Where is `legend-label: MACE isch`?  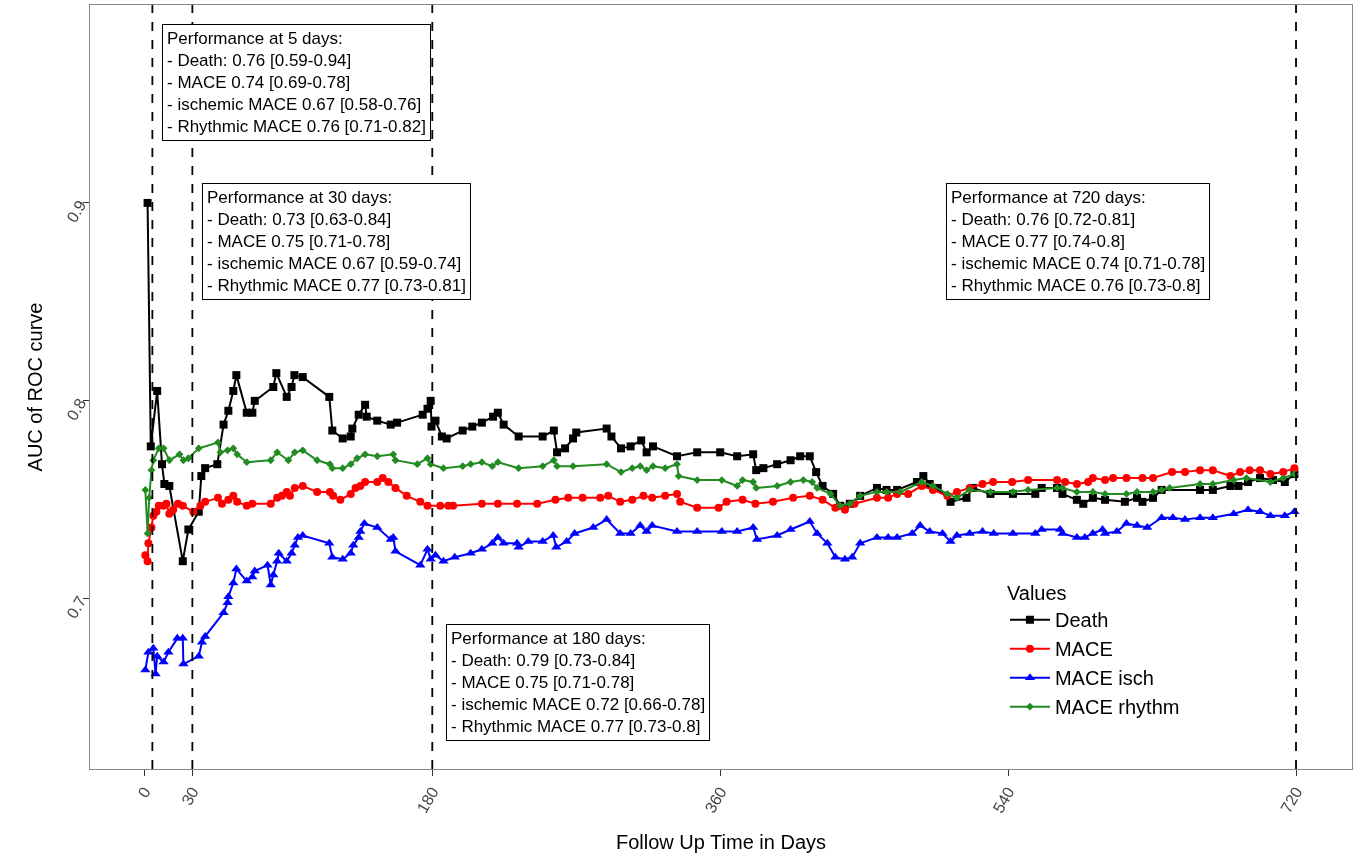 legend-label: MACE isch is located at coordinates (1104, 678).